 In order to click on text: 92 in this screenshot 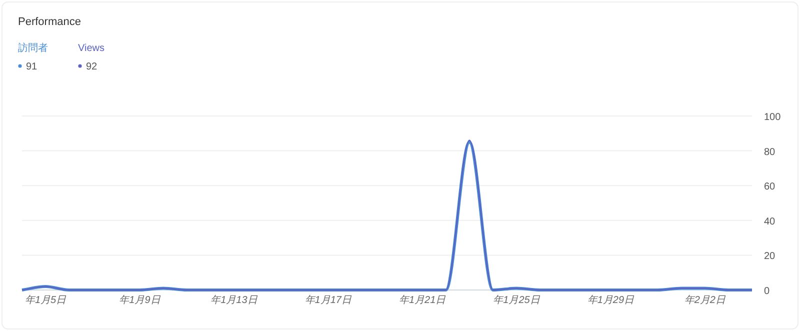, I will do `click(92, 67)`.